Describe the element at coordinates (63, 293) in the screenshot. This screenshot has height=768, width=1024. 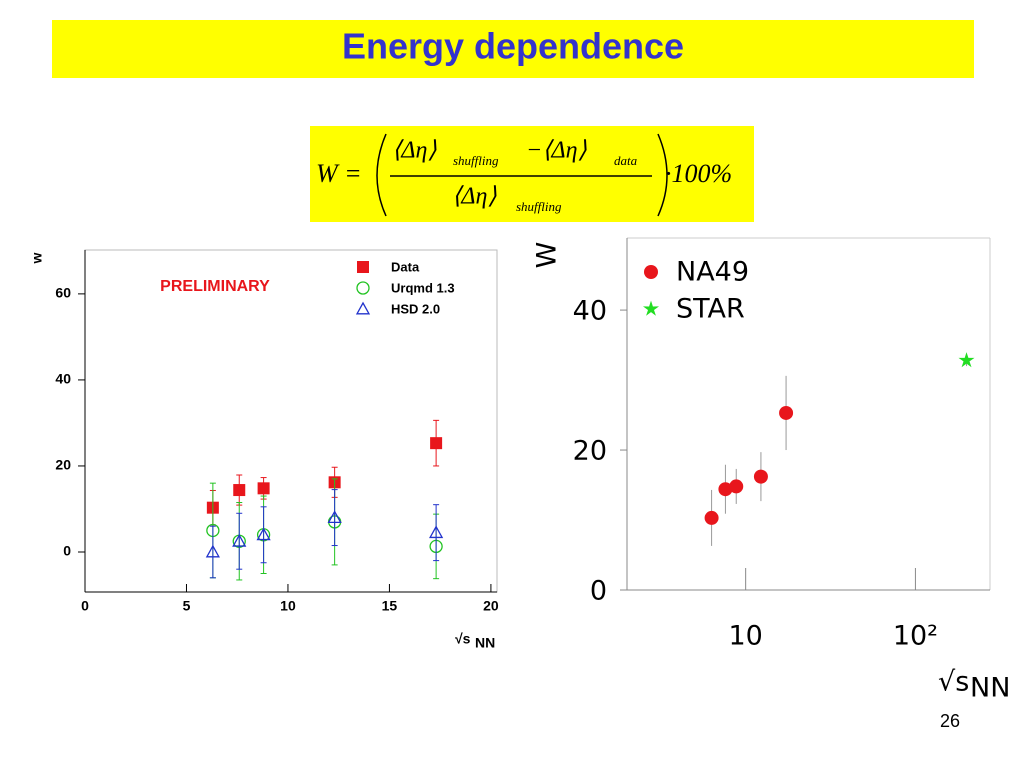
I see `y-tick-label: 60` at that location.